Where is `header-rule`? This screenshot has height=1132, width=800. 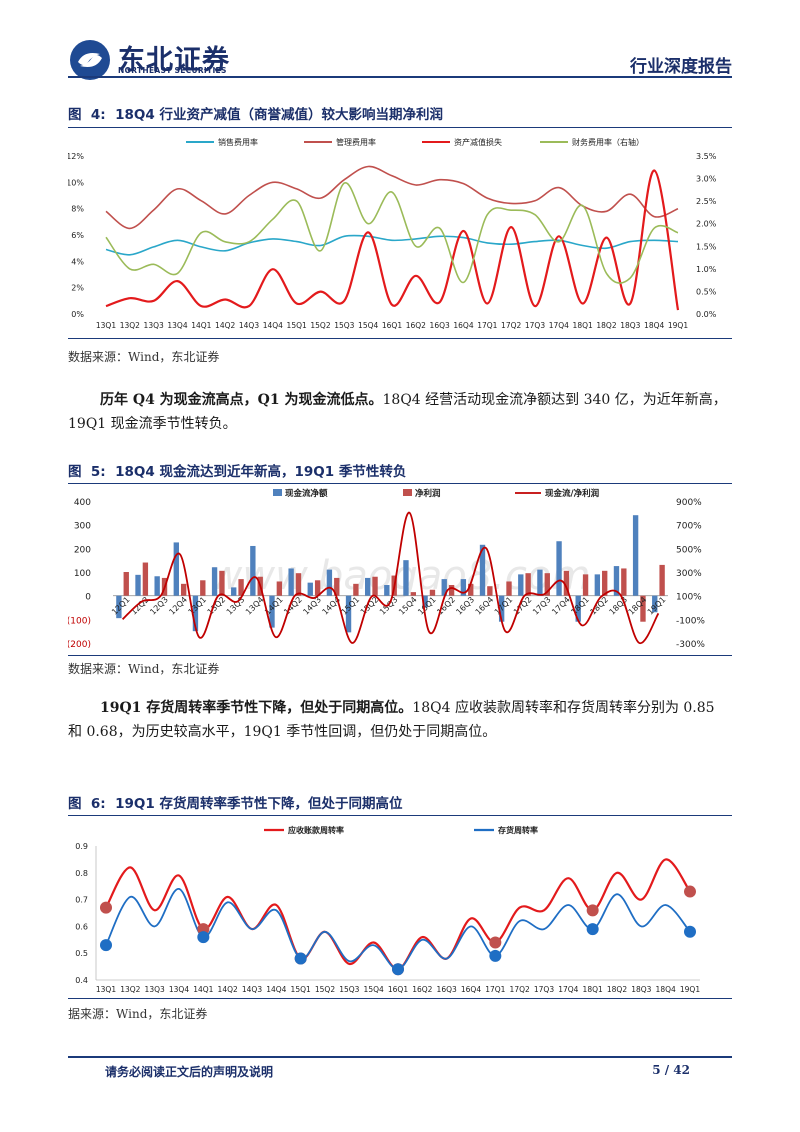
header-rule is located at coordinates (400, 77).